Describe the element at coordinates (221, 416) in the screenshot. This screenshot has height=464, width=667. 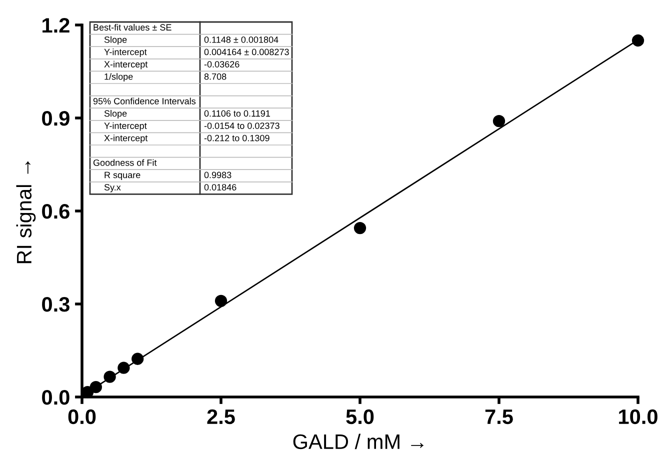
I see `x-tick-label: 2.5` at that location.